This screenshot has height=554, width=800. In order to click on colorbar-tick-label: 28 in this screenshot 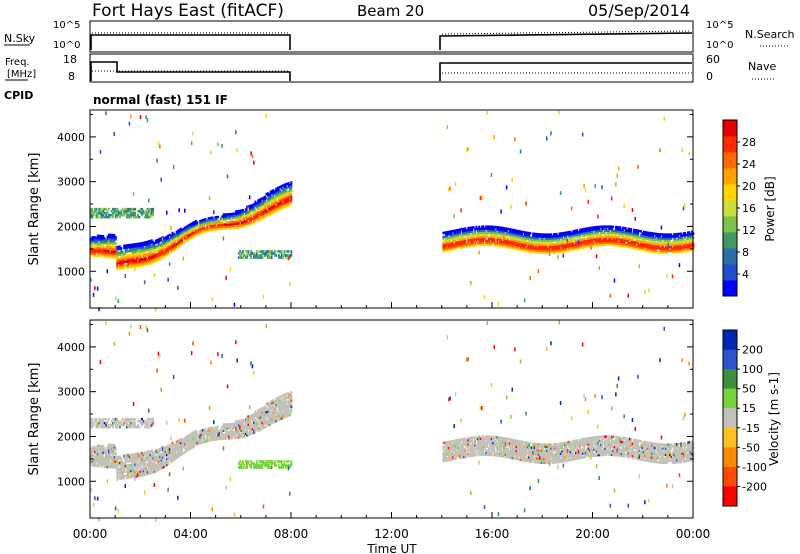, I will do `click(749, 142)`.